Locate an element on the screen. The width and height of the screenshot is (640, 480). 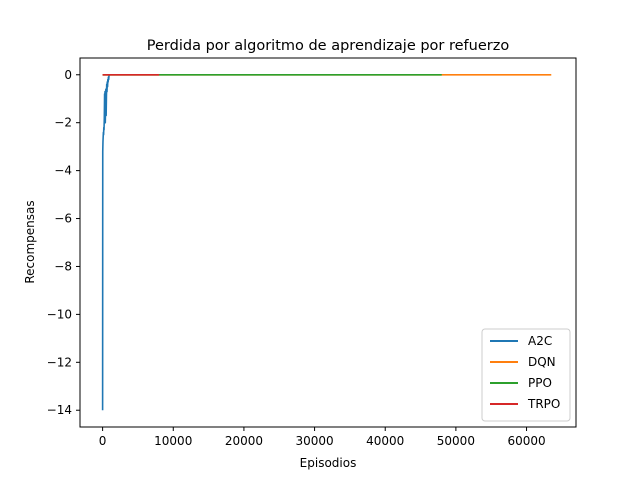
y-tick-label: −2 is located at coordinates (63, 123).